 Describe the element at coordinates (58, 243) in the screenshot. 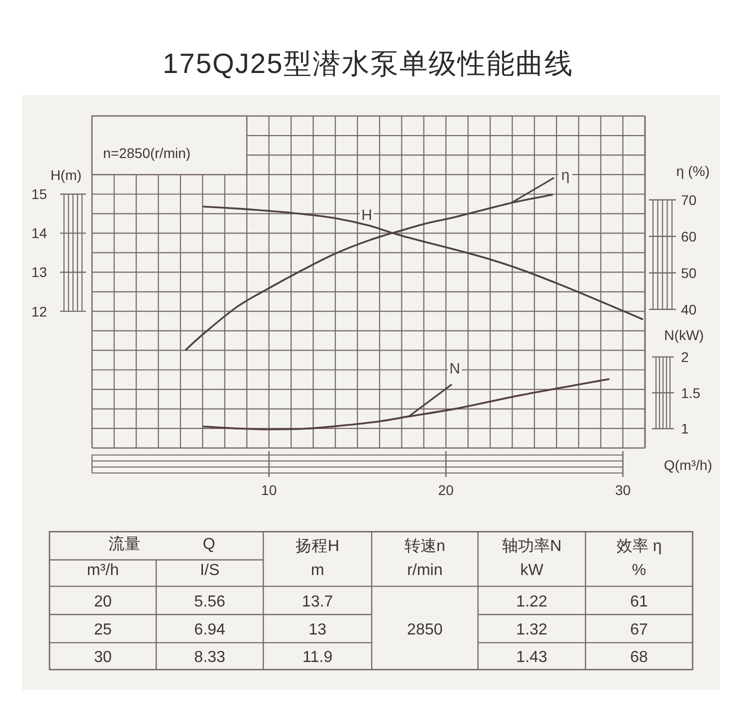

I see `axis-y: 12 13 14 15 H(m)` at that location.